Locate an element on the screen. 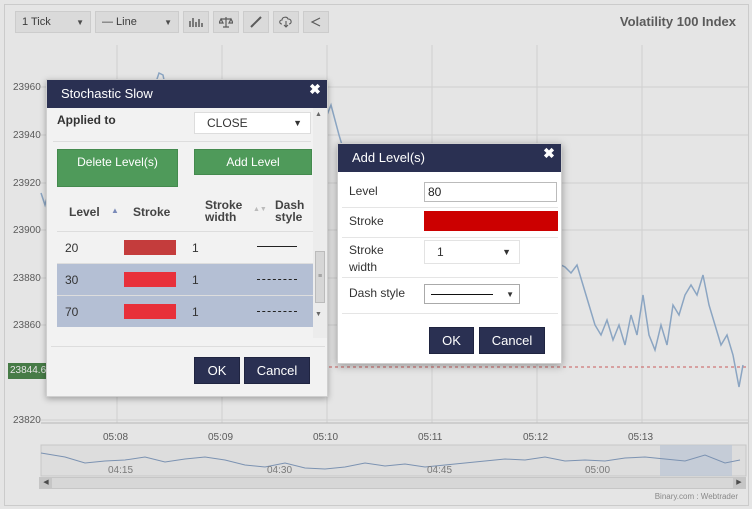 This screenshot has width=752, height=509. credit-text: Binary.com : Webtrader is located at coordinates (696, 496).